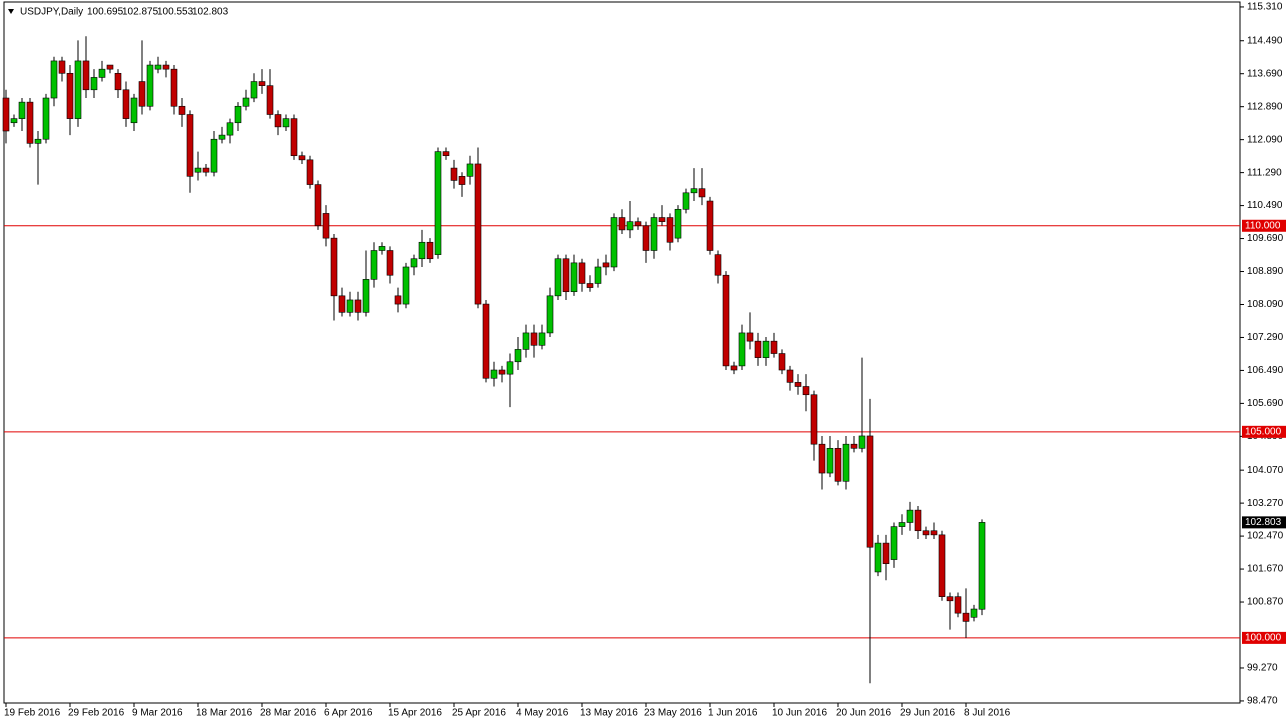  Describe the element at coordinates (733, 713) in the screenshot. I see `x-tick-label: 1 Jun 2016` at that location.